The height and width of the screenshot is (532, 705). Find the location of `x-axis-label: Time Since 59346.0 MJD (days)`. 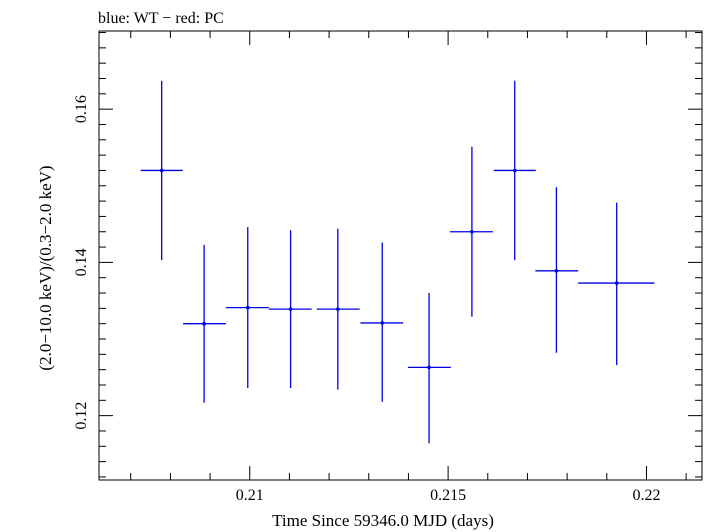

x-axis-label: Time Since 59346.0 MJD (days) is located at coordinates (383, 520).